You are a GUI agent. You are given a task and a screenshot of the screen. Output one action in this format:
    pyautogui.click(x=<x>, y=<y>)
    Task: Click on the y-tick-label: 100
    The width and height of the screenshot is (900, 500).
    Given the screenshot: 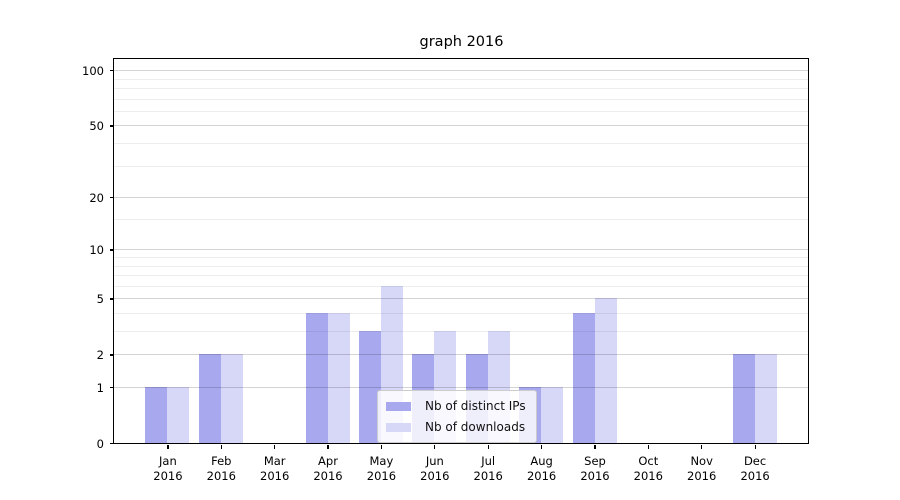 What is the action you would take?
    pyautogui.click(x=93, y=70)
    